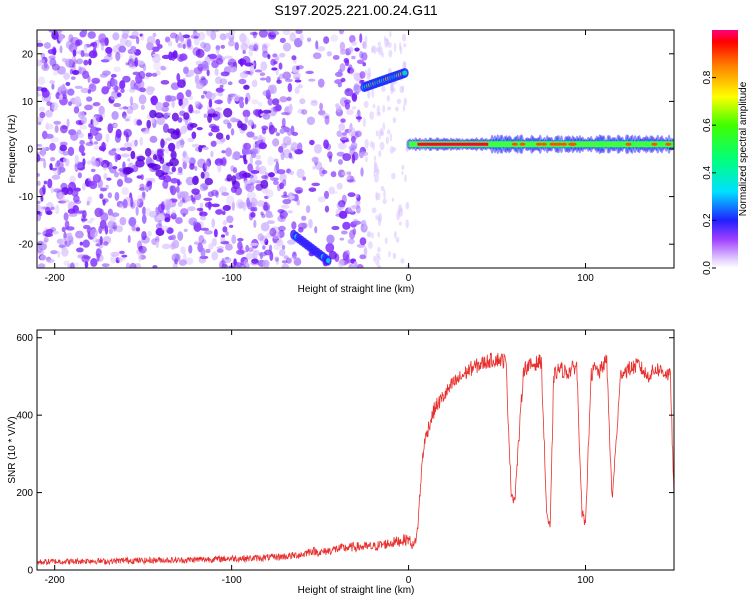 This screenshot has height=600, width=750. What do you see at coordinates (30, 150) in the screenshot?
I see `y-tick-label: 0` at bounding box center [30, 150].